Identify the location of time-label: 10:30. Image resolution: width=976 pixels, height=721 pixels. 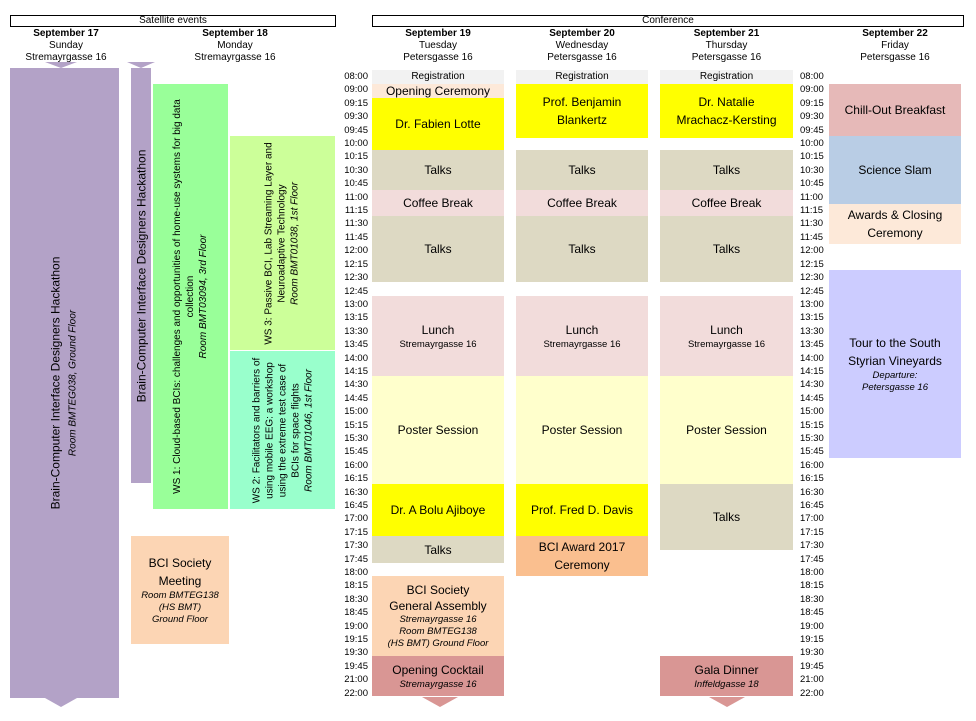
(356, 170).